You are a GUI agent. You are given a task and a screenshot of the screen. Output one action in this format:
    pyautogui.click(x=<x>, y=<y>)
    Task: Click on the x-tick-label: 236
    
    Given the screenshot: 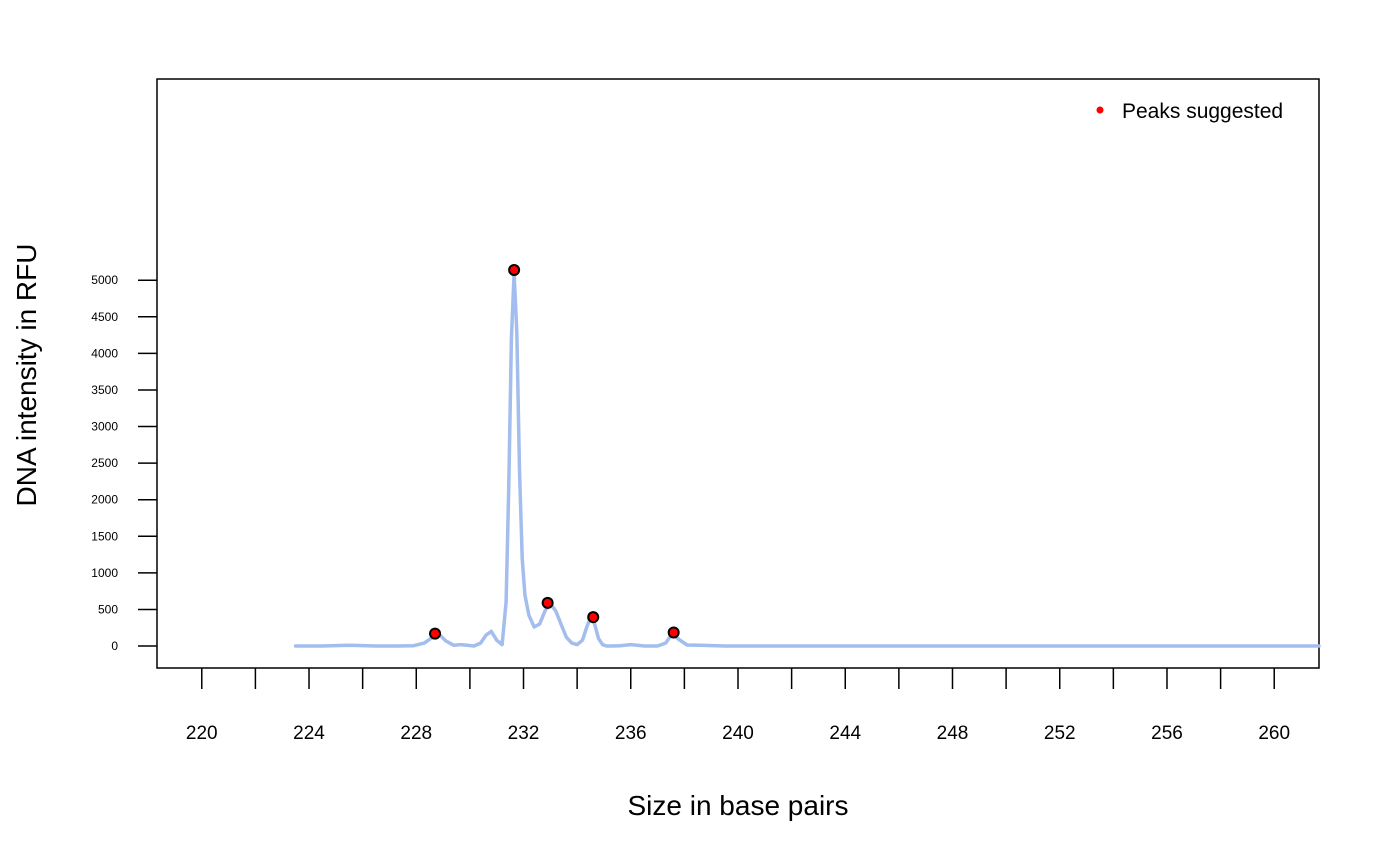 What is the action you would take?
    pyautogui.click(x=631, y=733)
    